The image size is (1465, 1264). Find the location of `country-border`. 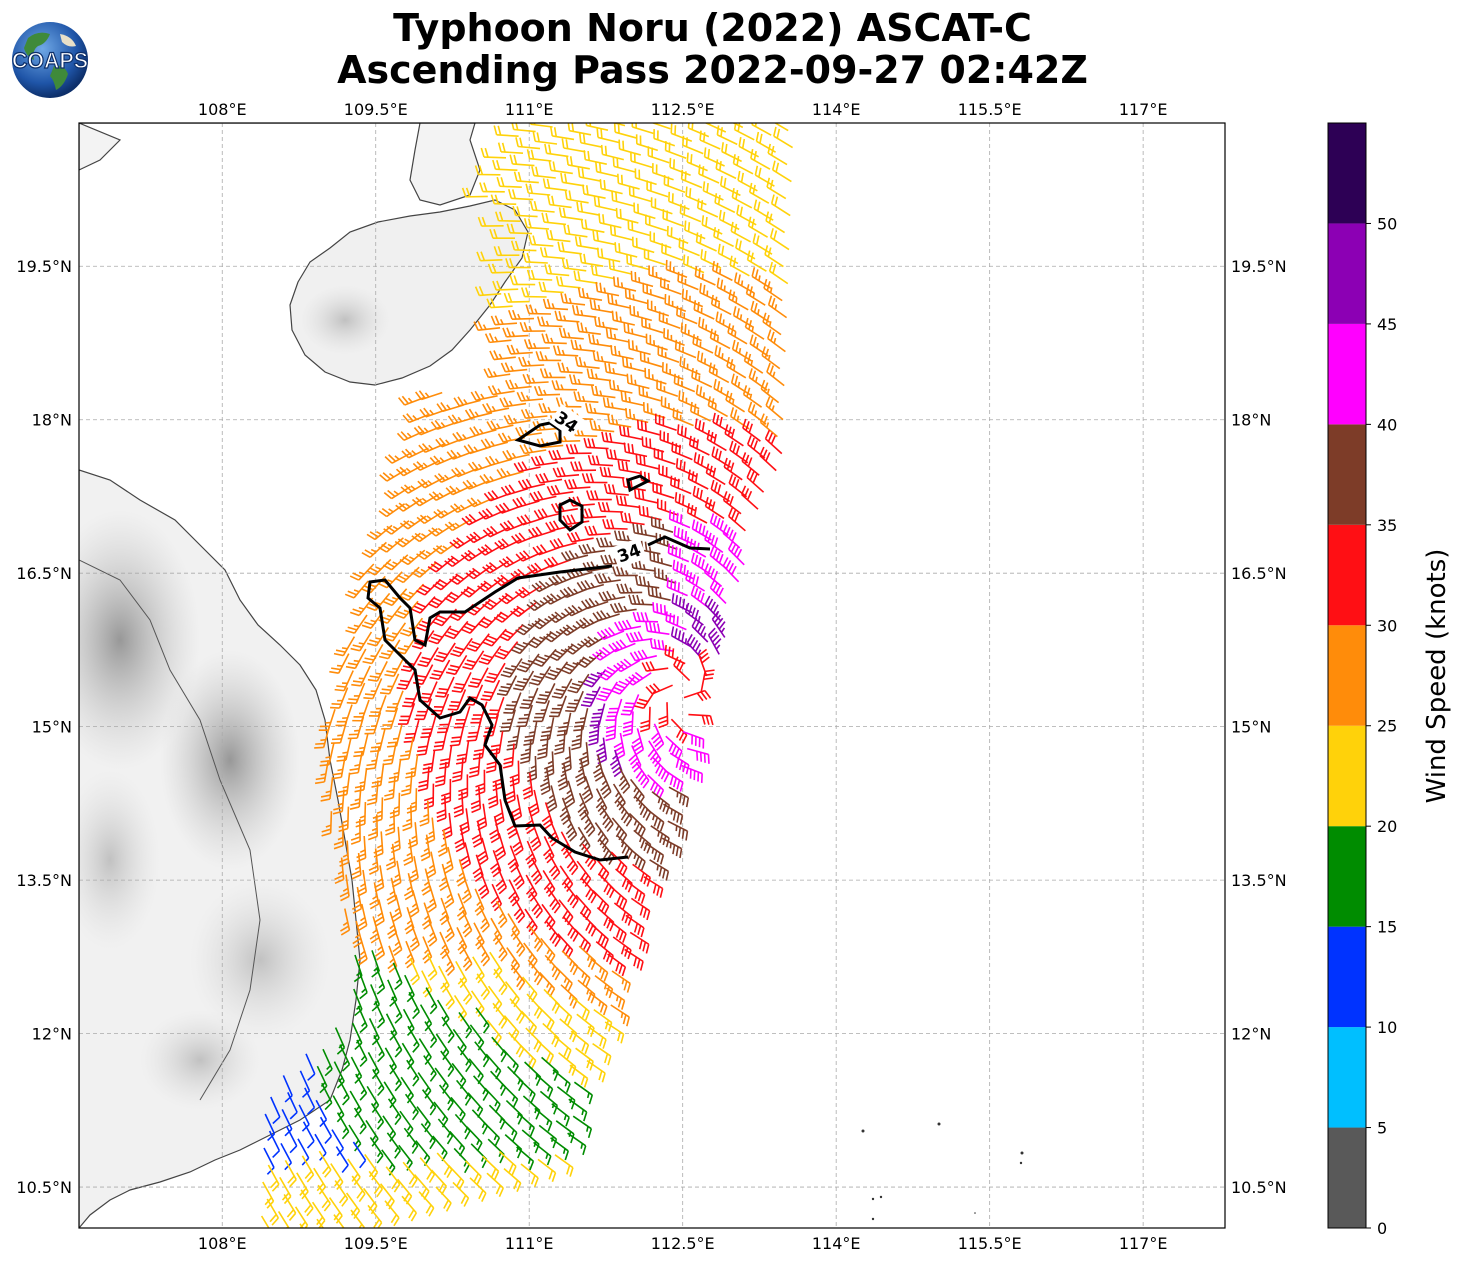

country-border is located at coordinates (170, 830).